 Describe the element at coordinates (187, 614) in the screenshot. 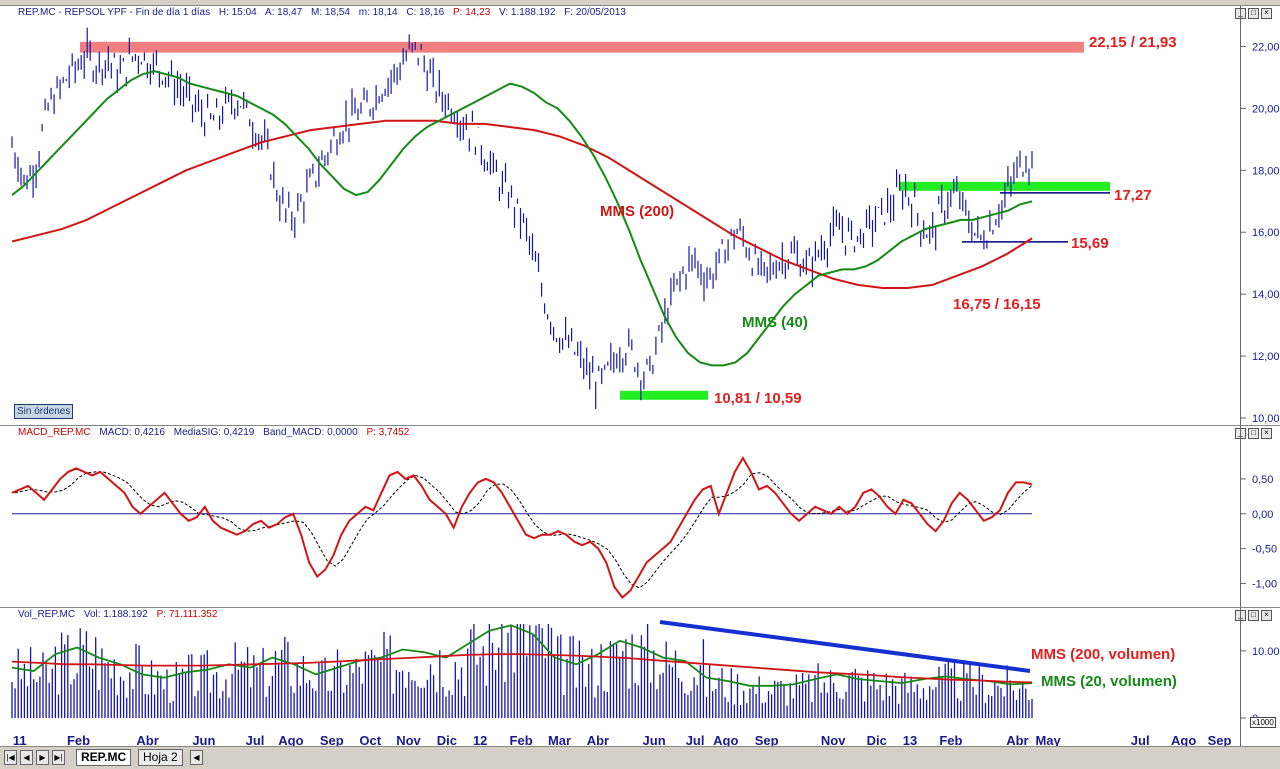

I see `volume-header-p: P: 71.111.352` at that location.